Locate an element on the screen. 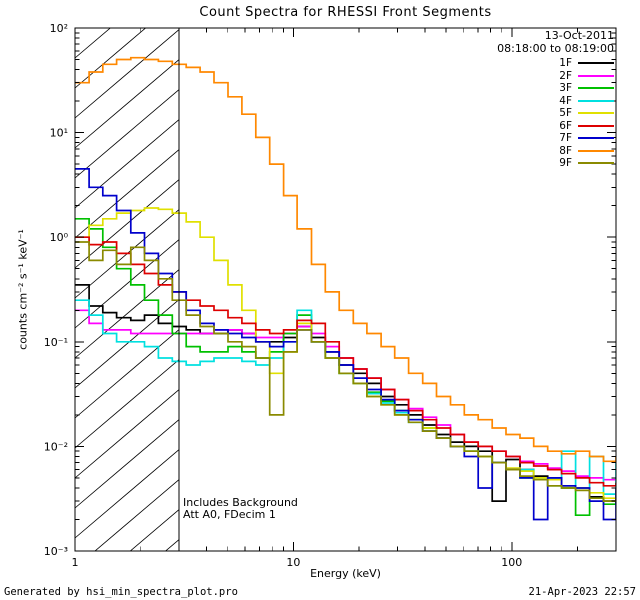 This screenshot has height=600, width=640. y-tick-label: 10² is located at coordinates (59, 28).